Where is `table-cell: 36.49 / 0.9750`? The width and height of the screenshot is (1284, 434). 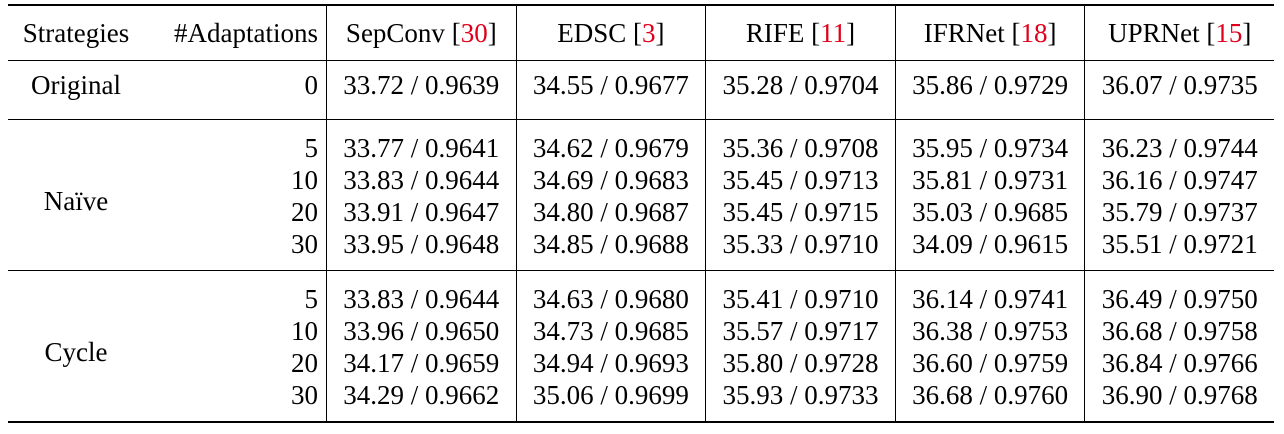 table-cell: 36.49 / 0.9750 is located at coordinates (1179, 292).